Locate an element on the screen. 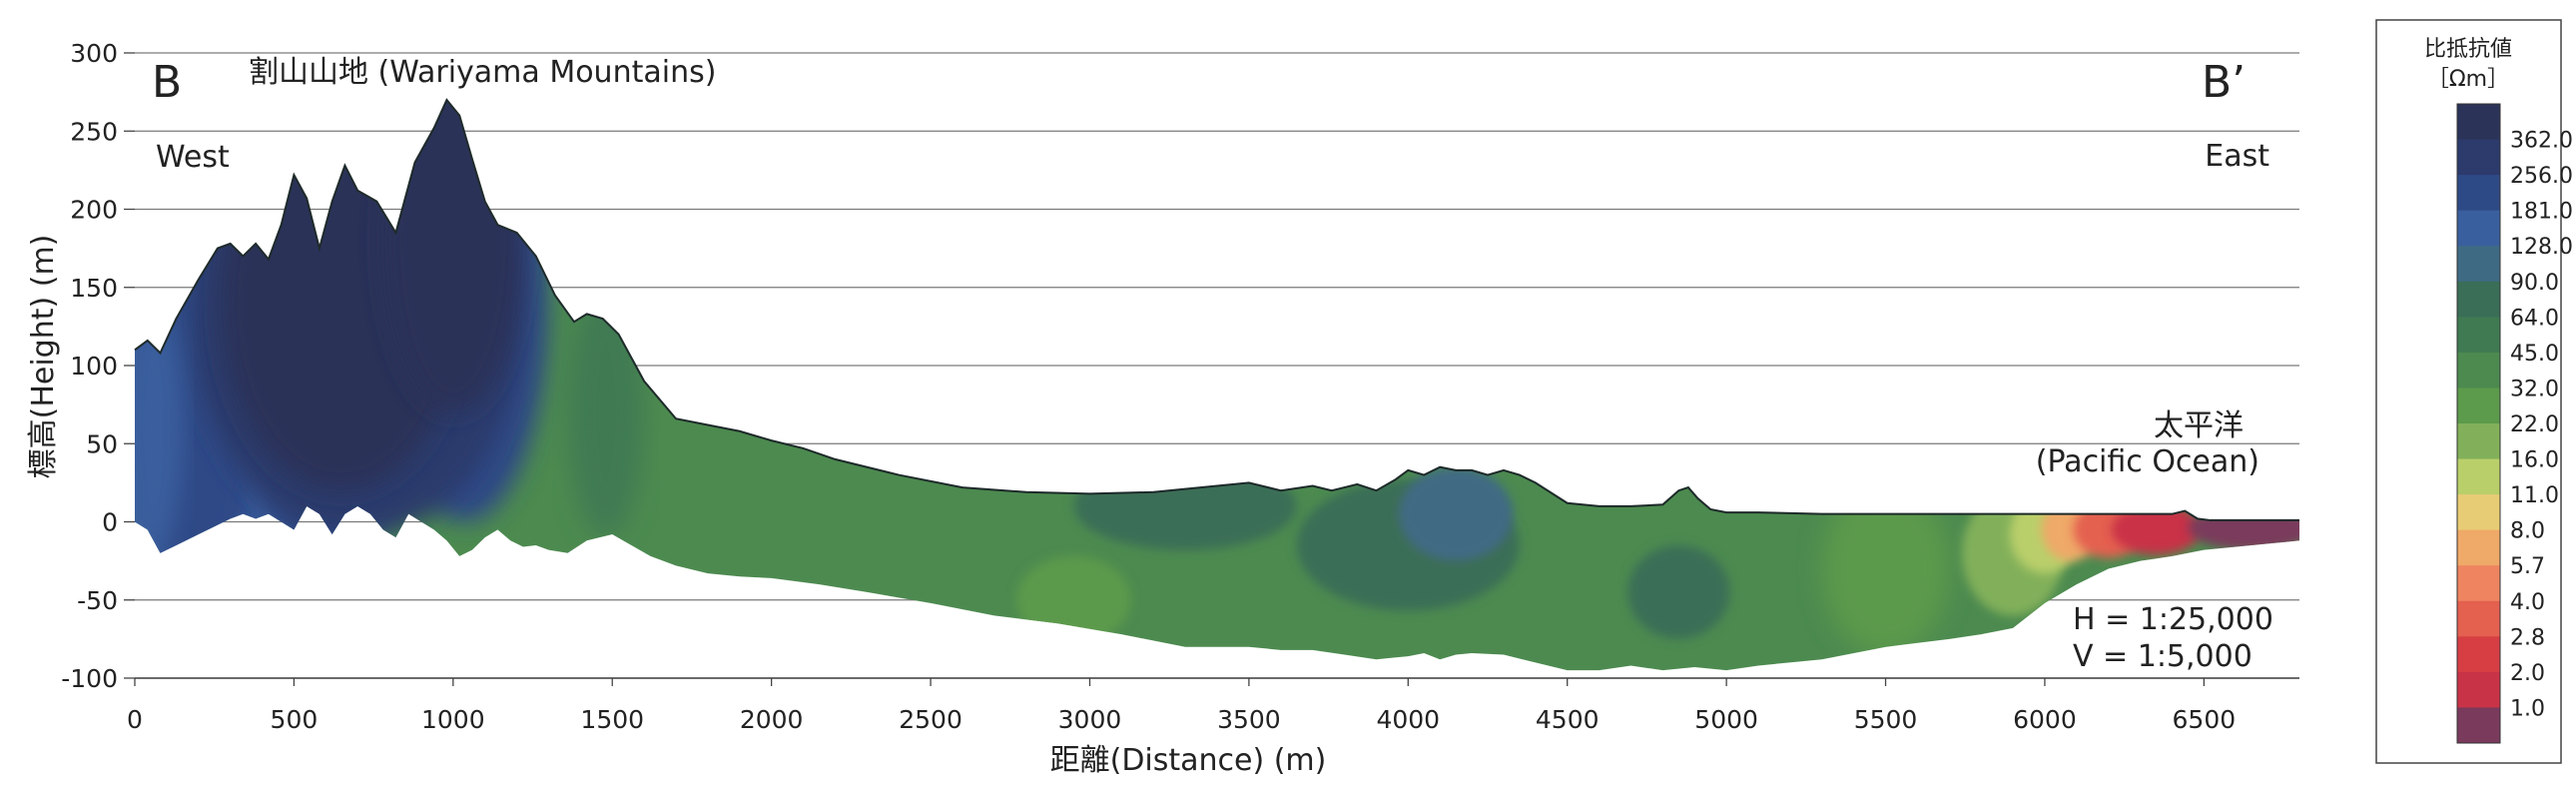 The height and width of the screenshot is (785, 2576). x-tick-label: 0 is located at coordinates (135, 720).